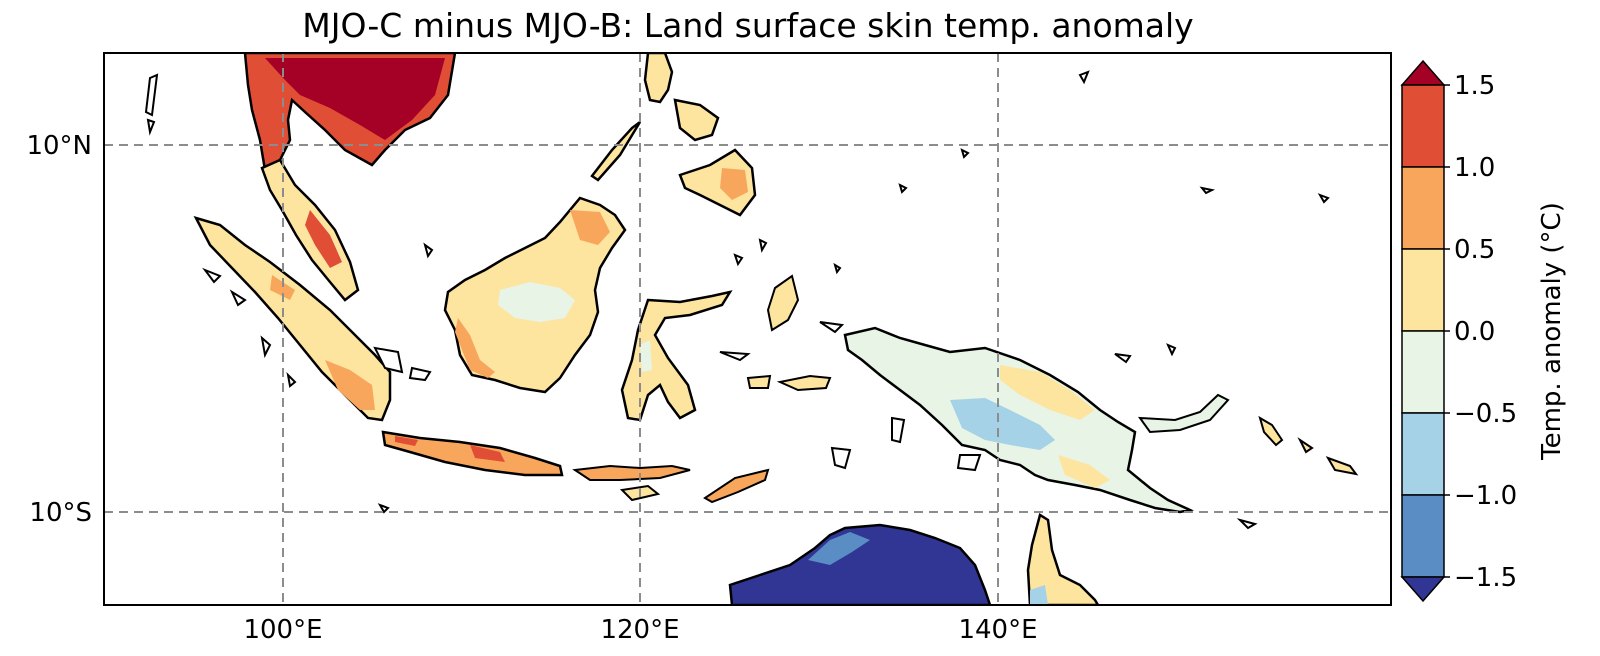  What do you see at coordinates (736, 486) in the screenshot?
I see `landmass-timor` at bounding box center [736, 486].